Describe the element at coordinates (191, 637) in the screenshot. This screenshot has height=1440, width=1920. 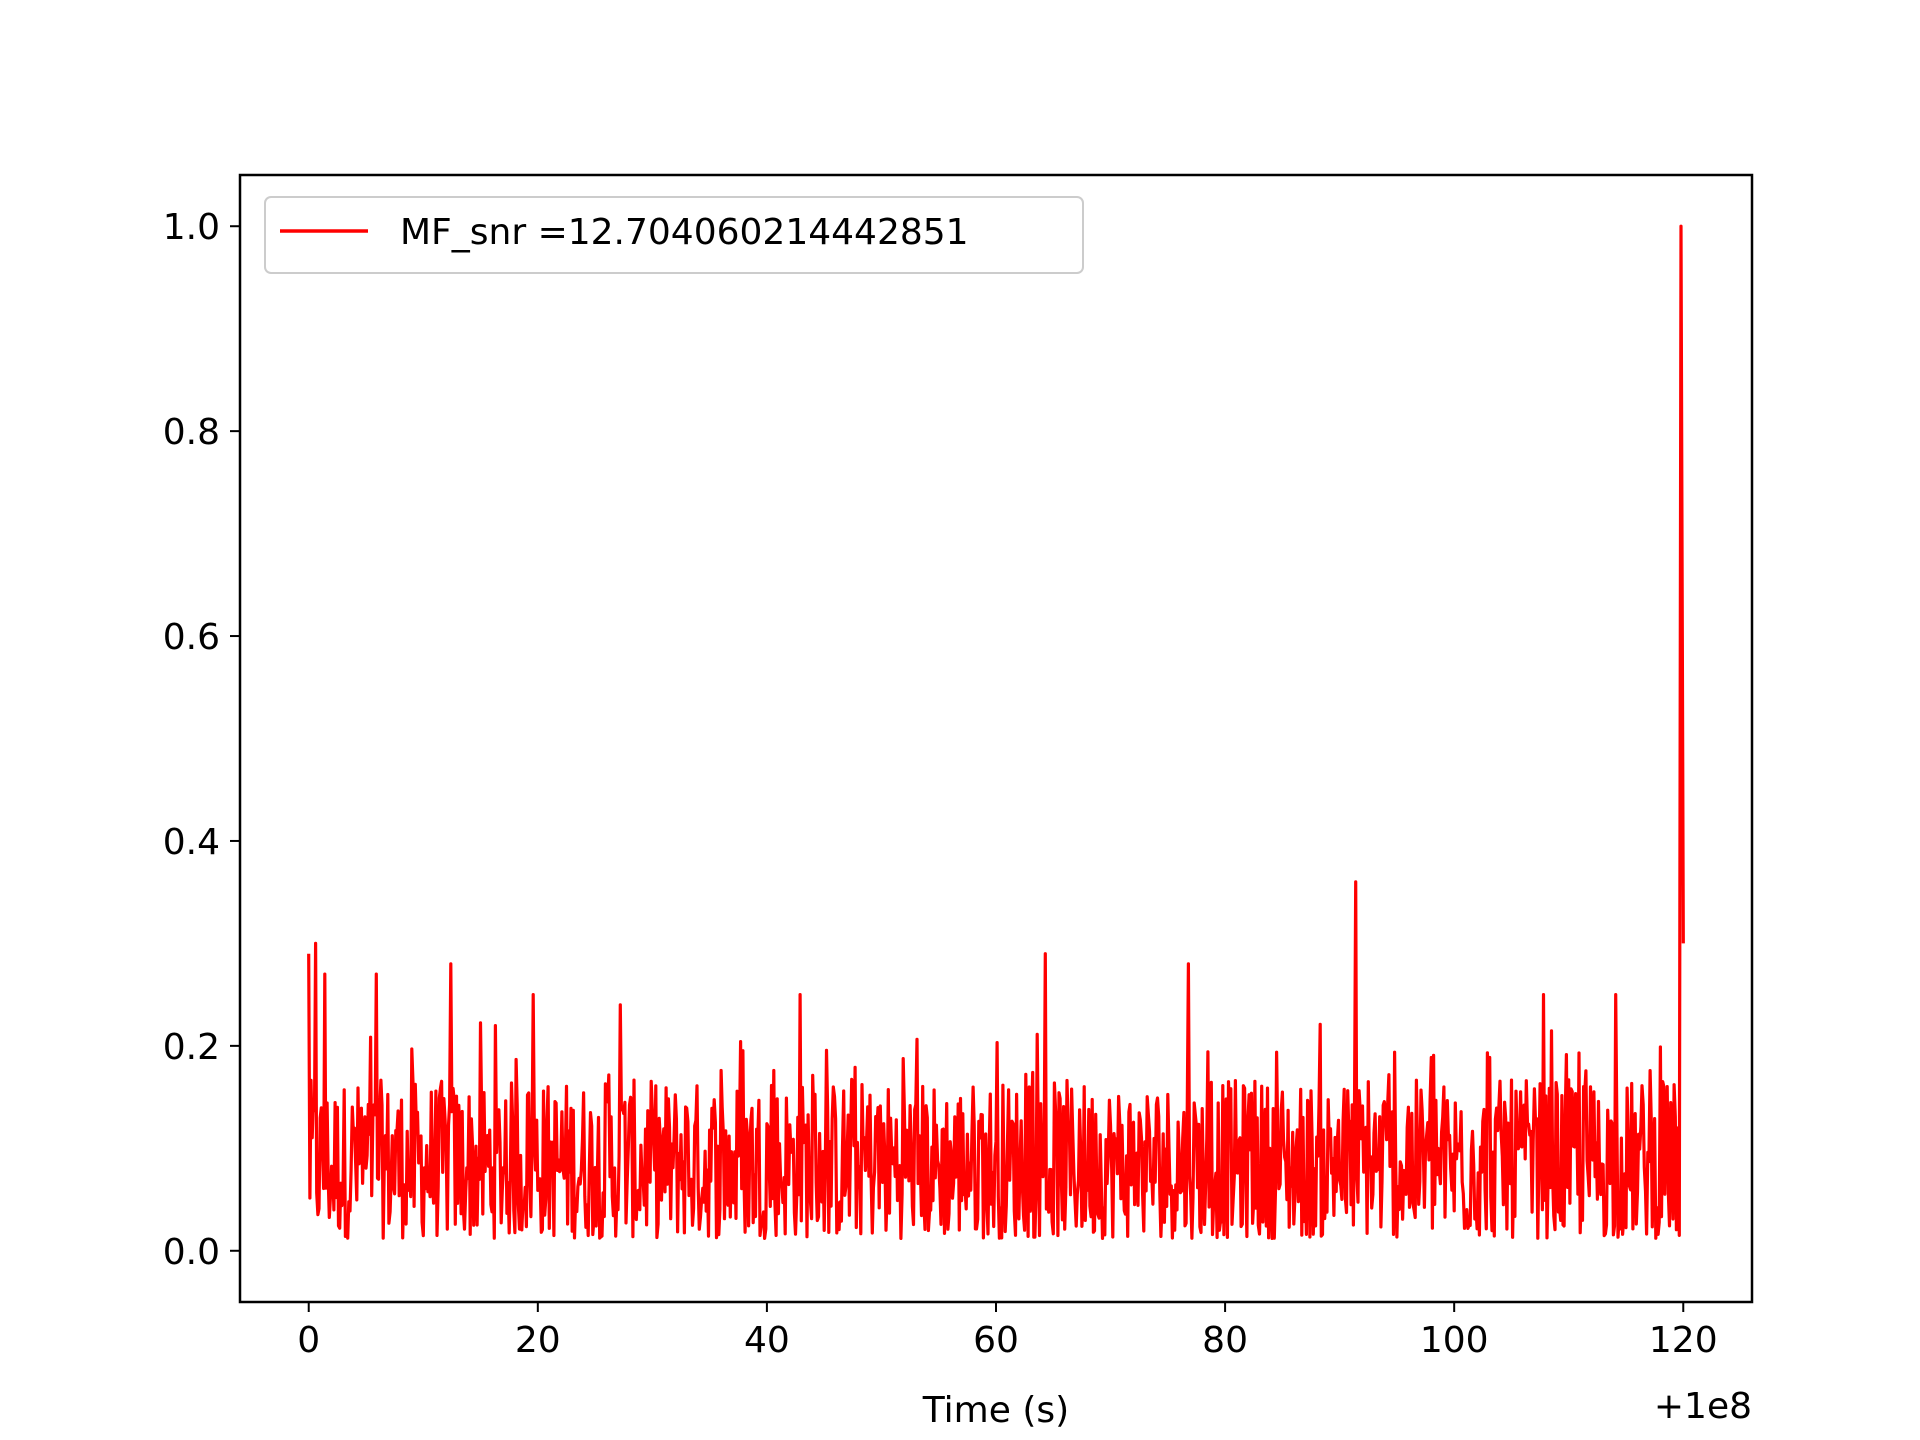
I see `y-tick-label: 0.6` at that location.